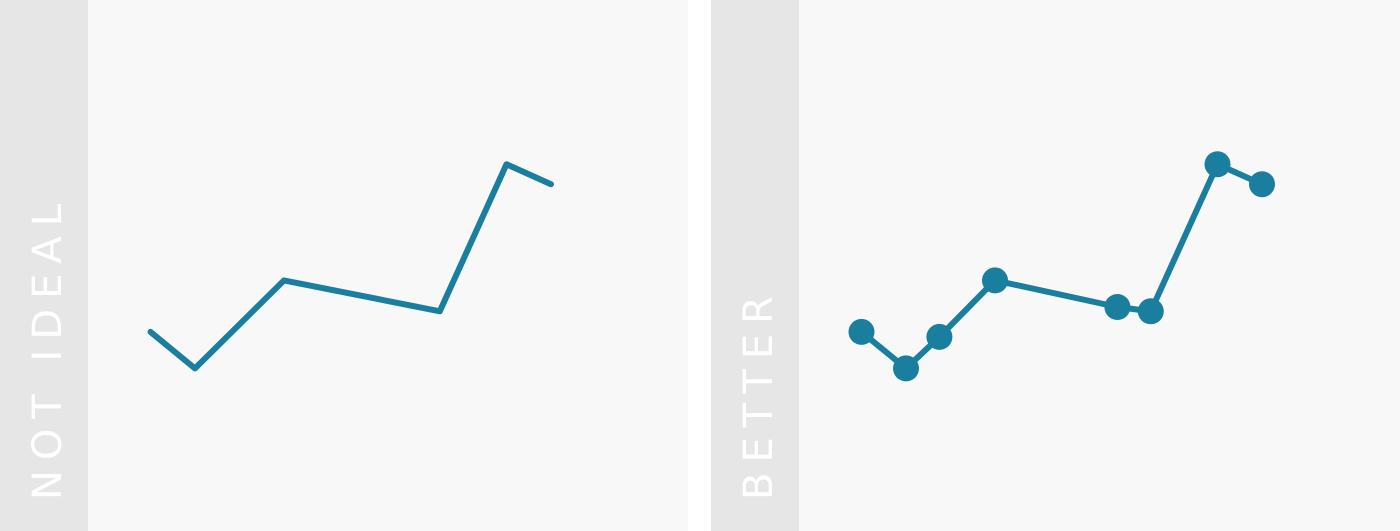 This screenshot has width=1400, height=531. I want to click on label-strip: NOT IDEAL, so click(44, 265).